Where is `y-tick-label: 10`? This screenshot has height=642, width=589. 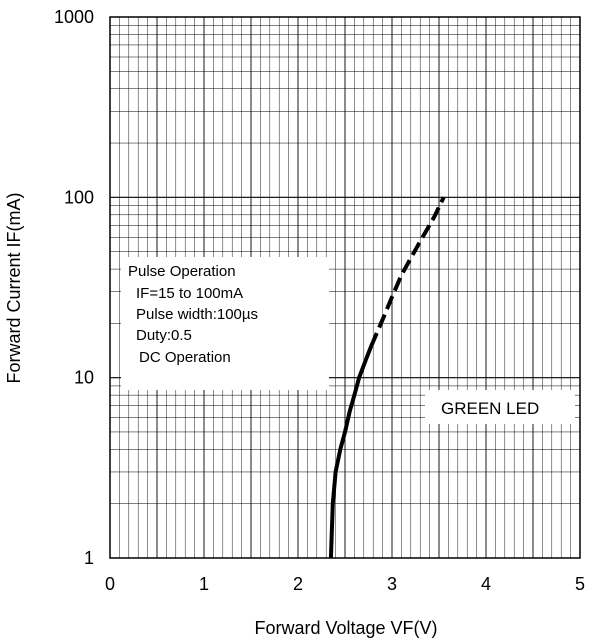 y-tick-label: 10 is located at coordinates (84, 378).